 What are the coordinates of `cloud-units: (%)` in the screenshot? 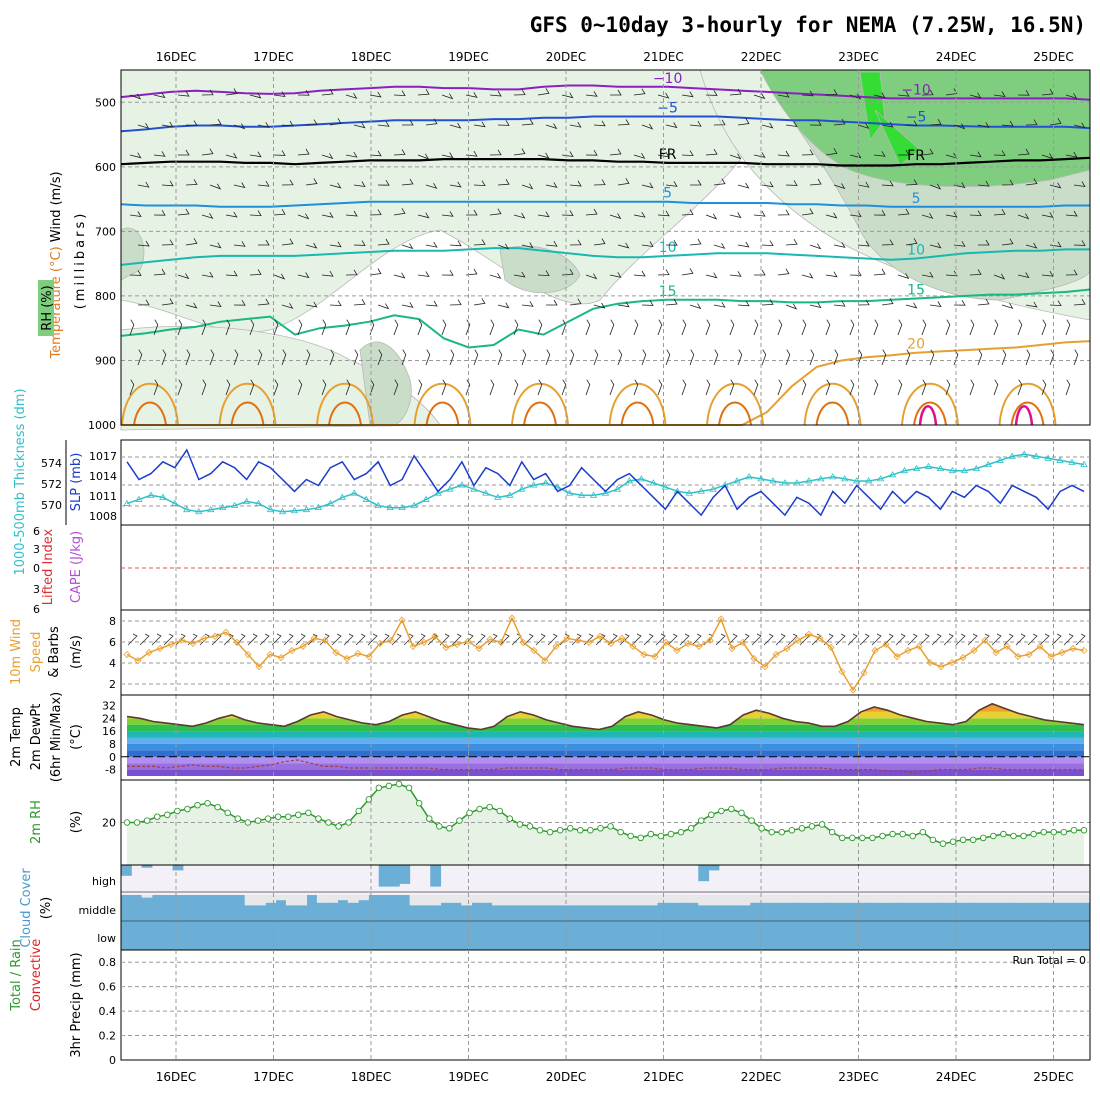 It's located at (46, 908).